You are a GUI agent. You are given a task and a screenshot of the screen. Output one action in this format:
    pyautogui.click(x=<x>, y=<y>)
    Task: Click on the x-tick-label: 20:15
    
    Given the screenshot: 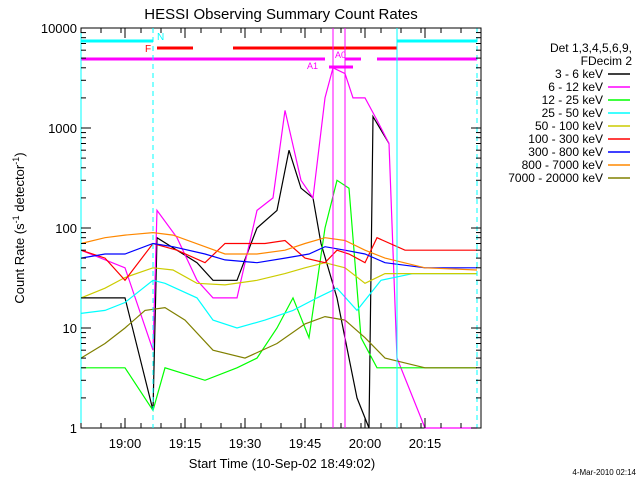 What is the action you would take?
    pyautogui.click(x=425, y=443)
    